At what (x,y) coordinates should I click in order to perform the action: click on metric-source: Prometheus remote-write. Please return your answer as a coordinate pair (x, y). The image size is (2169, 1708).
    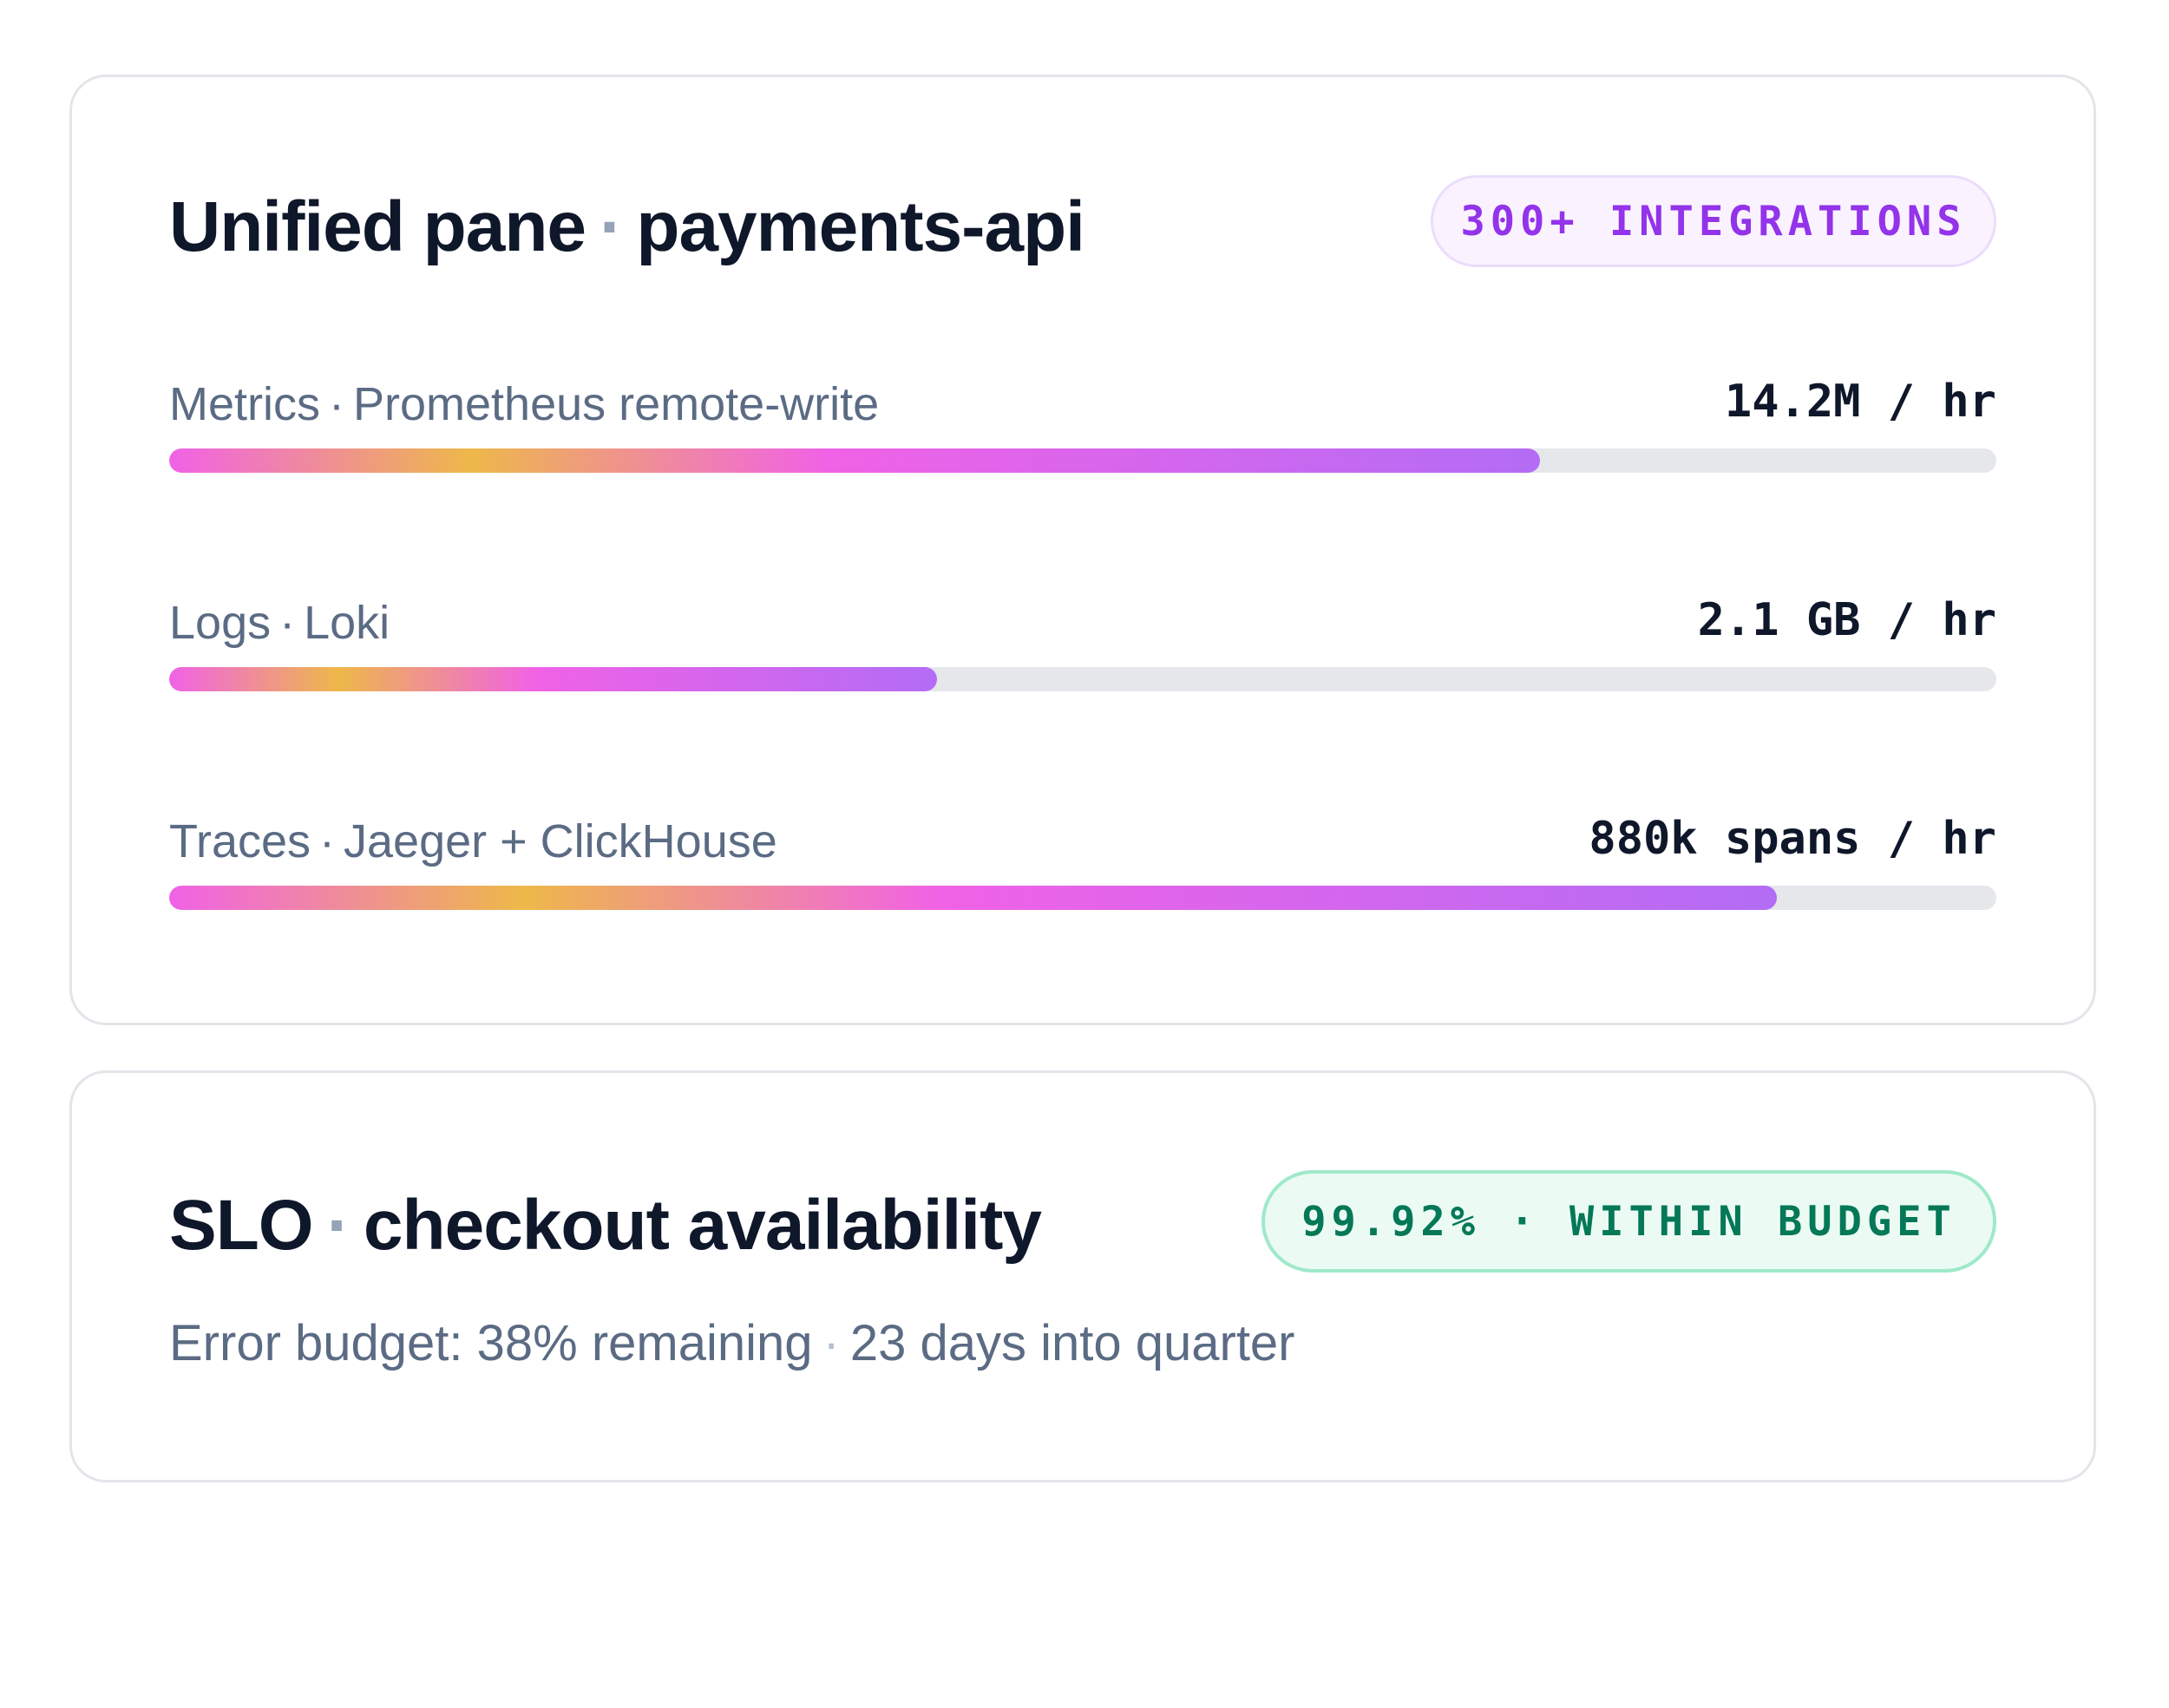
    Looking at the image, I should click on (616, 404).